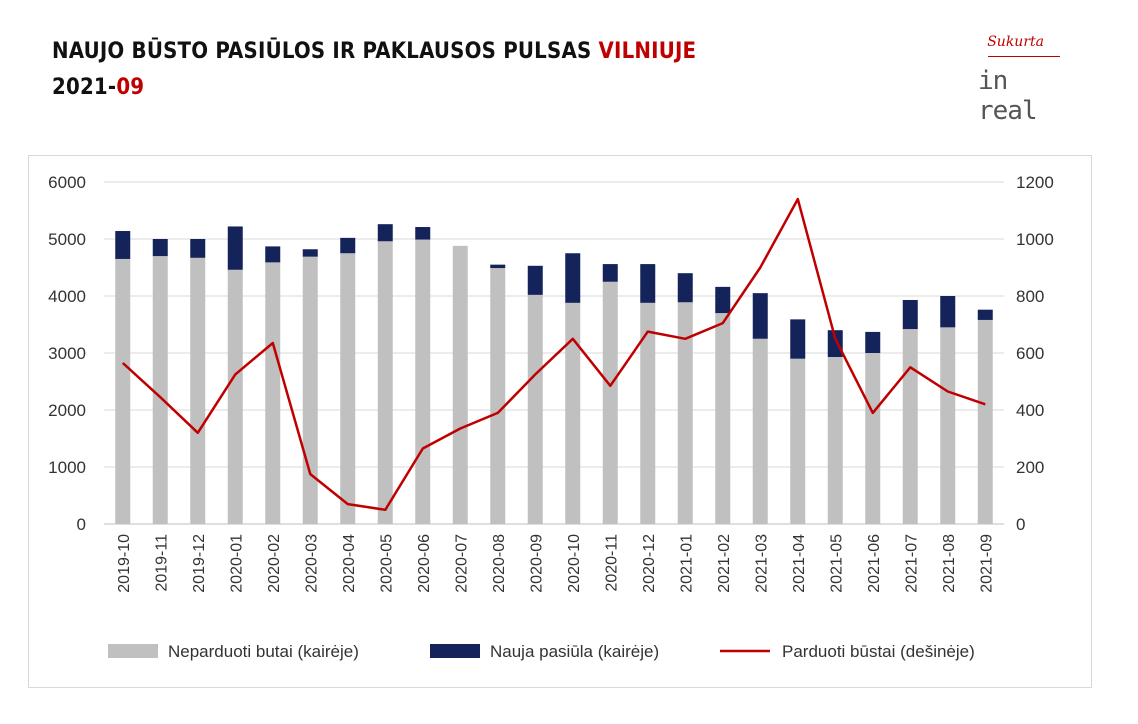 The image size is (1138, 724). What do you see at coordinates (133, 651) in the screenshot?
I see `legend-unsold-swatch` at bounding box center [133, 651].